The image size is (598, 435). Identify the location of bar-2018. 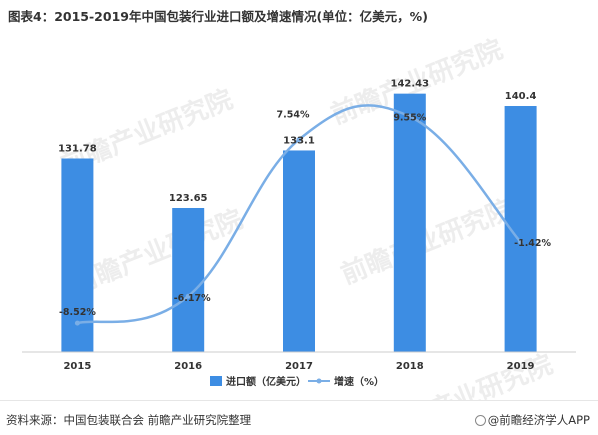
(409, 223).